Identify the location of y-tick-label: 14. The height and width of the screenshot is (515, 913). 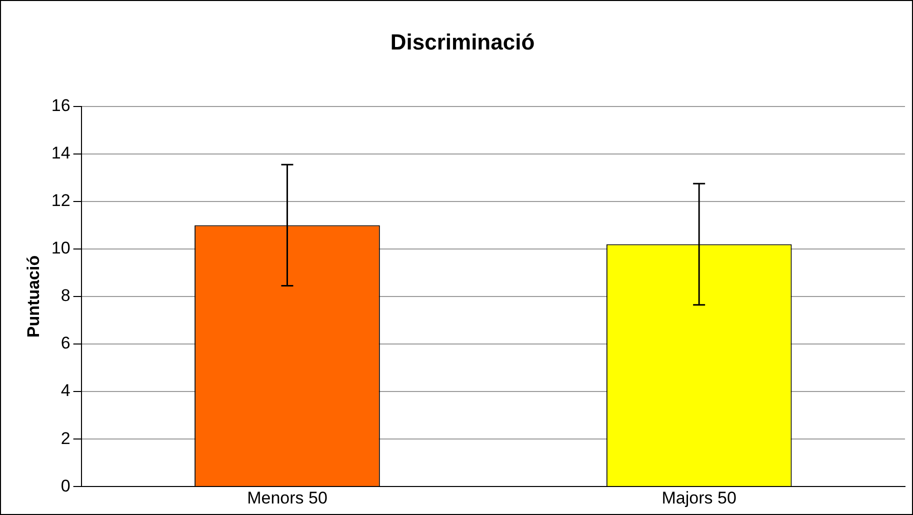
(60, 153).